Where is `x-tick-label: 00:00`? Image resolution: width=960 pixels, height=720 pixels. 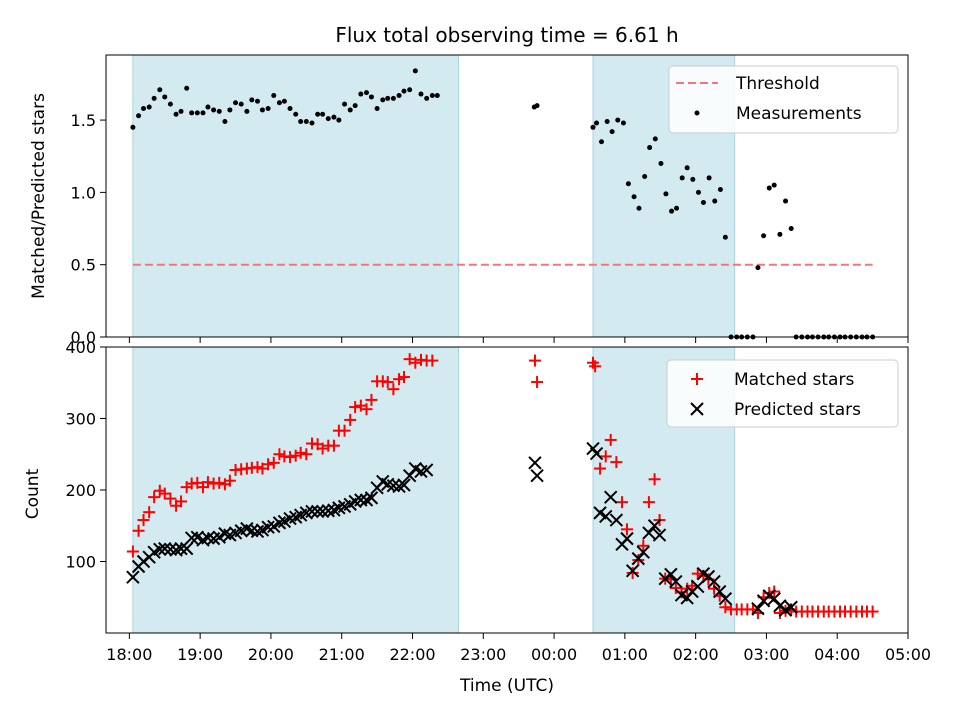 x-tick-label: 00:00 is located at coordinates (554, 654).